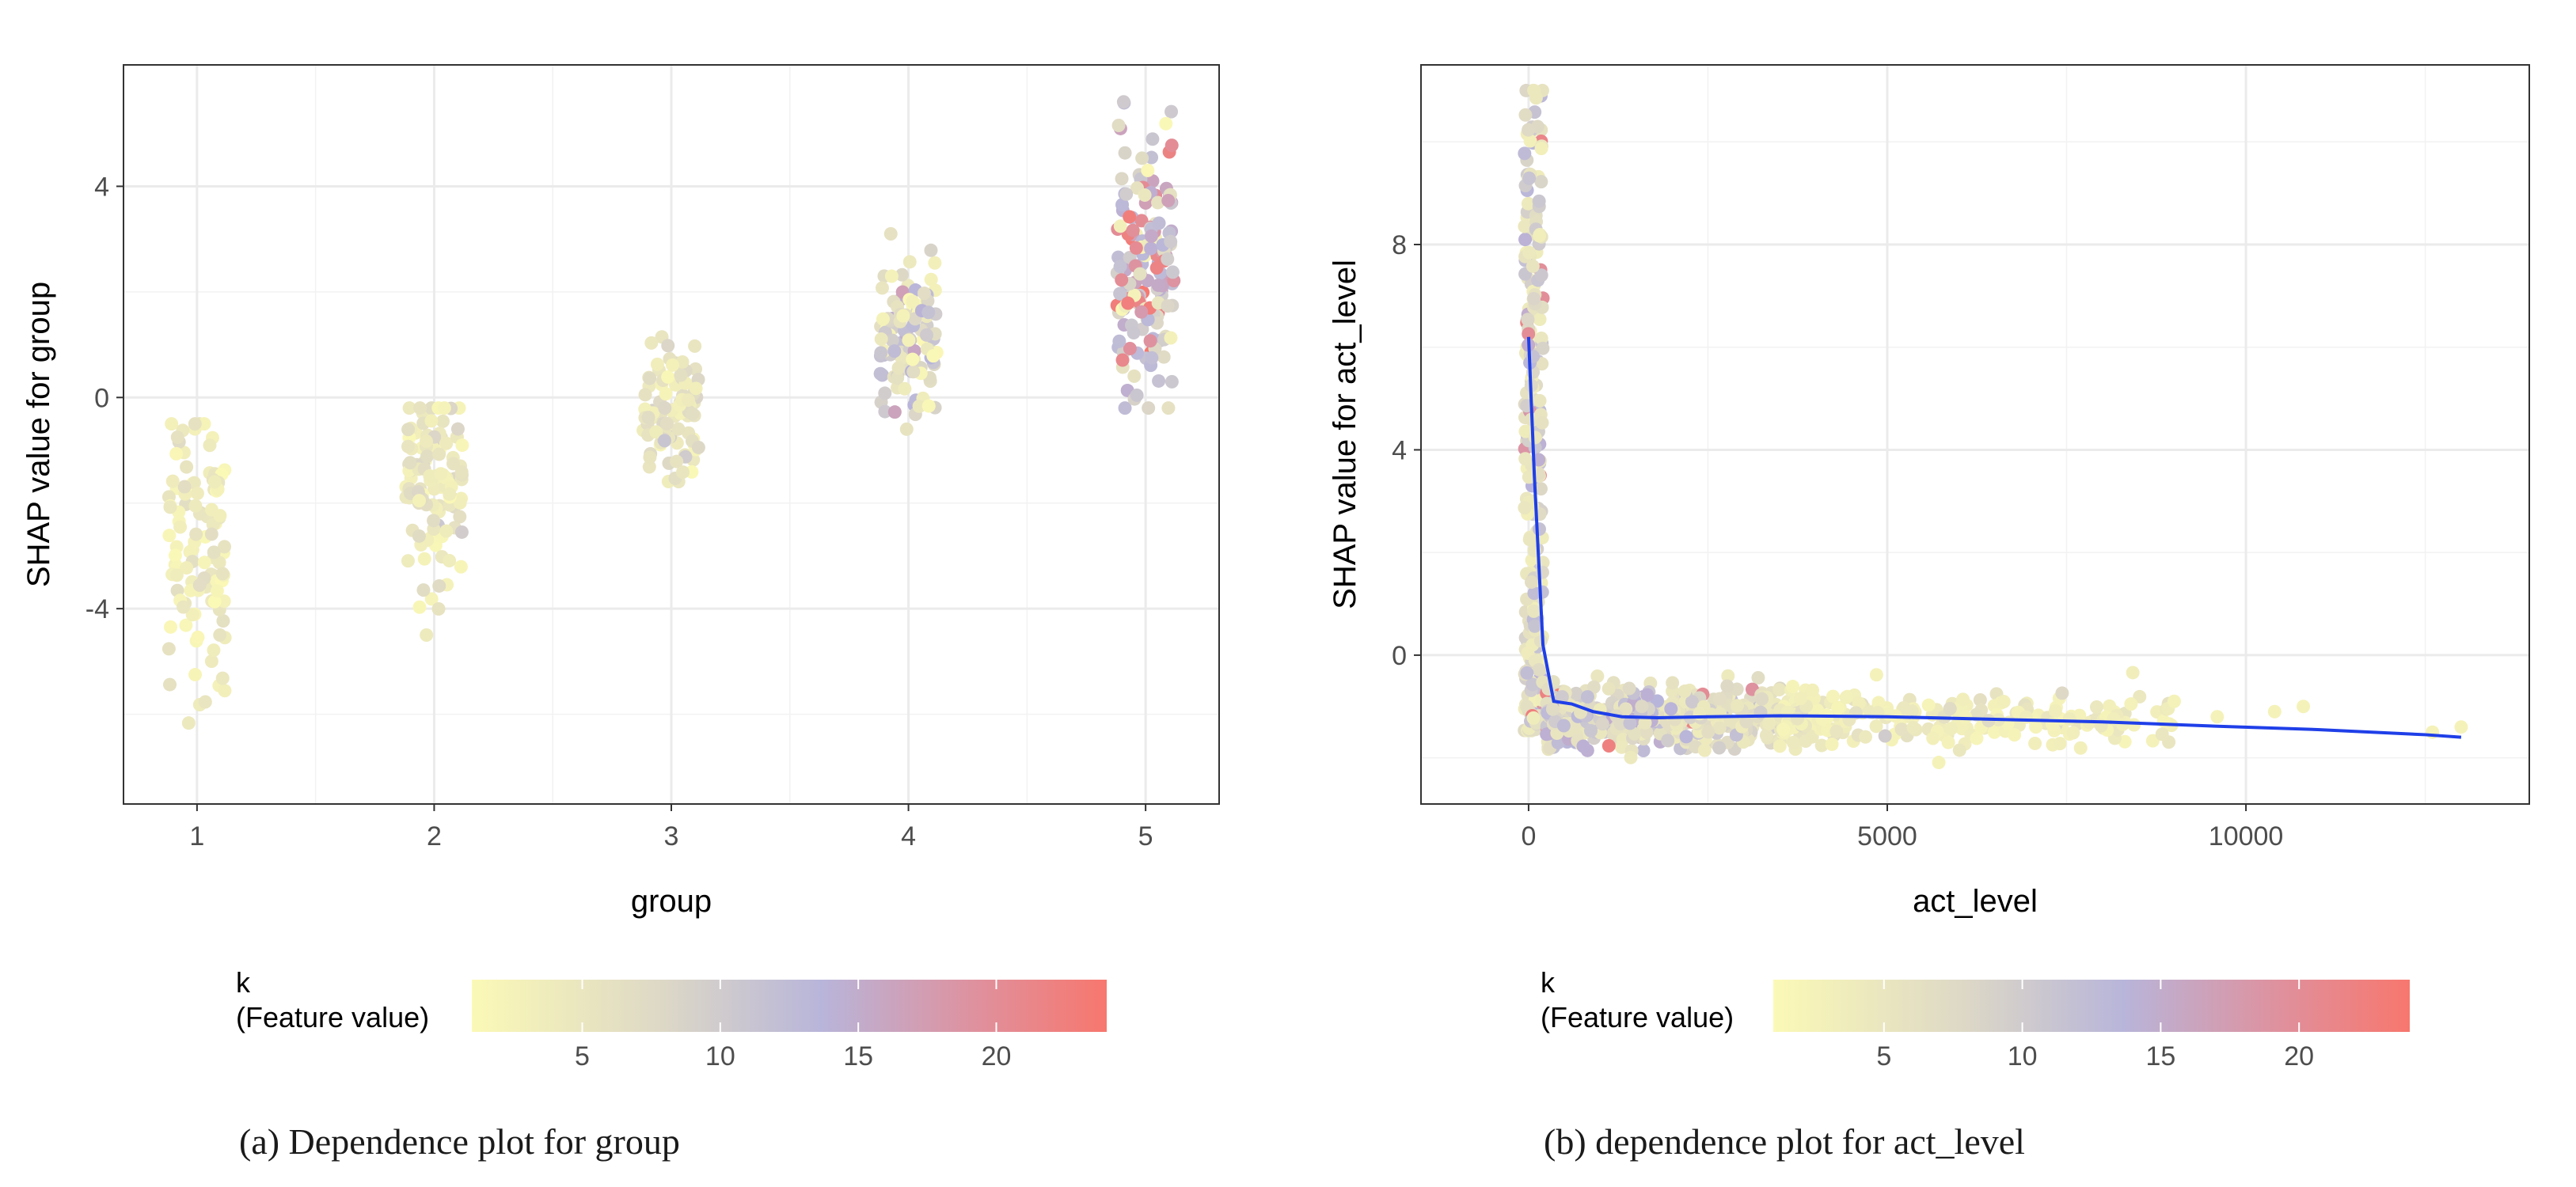 This screenshot has width=2576, height=1187. Describe the element at coordinates (997, 1056) in the screenshot. I see `panel-a-legend-colorbar-tick-label: 20` at that location.